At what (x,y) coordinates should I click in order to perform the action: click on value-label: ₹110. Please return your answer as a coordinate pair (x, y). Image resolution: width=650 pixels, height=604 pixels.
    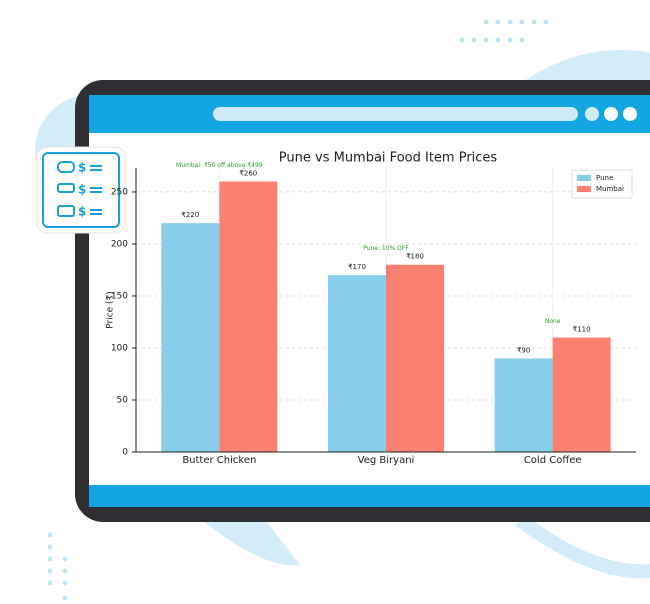
    Looking at the image, I should click on (582, 330).